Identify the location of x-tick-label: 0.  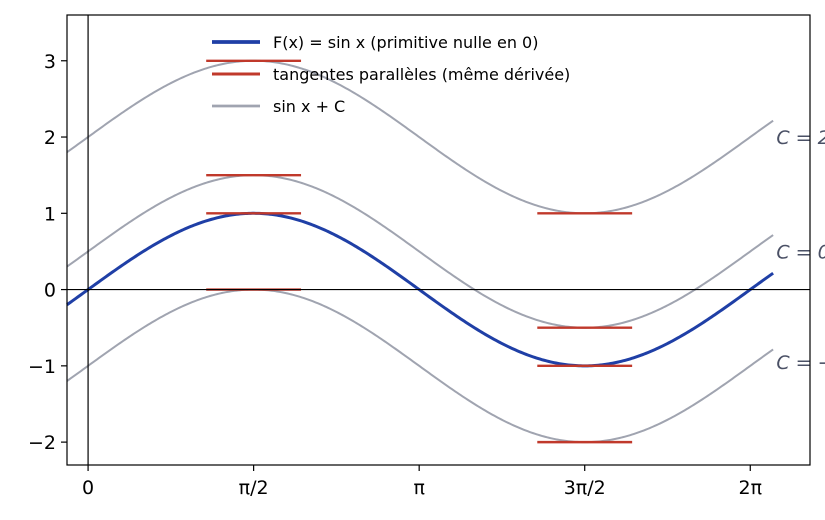
(88, 488).